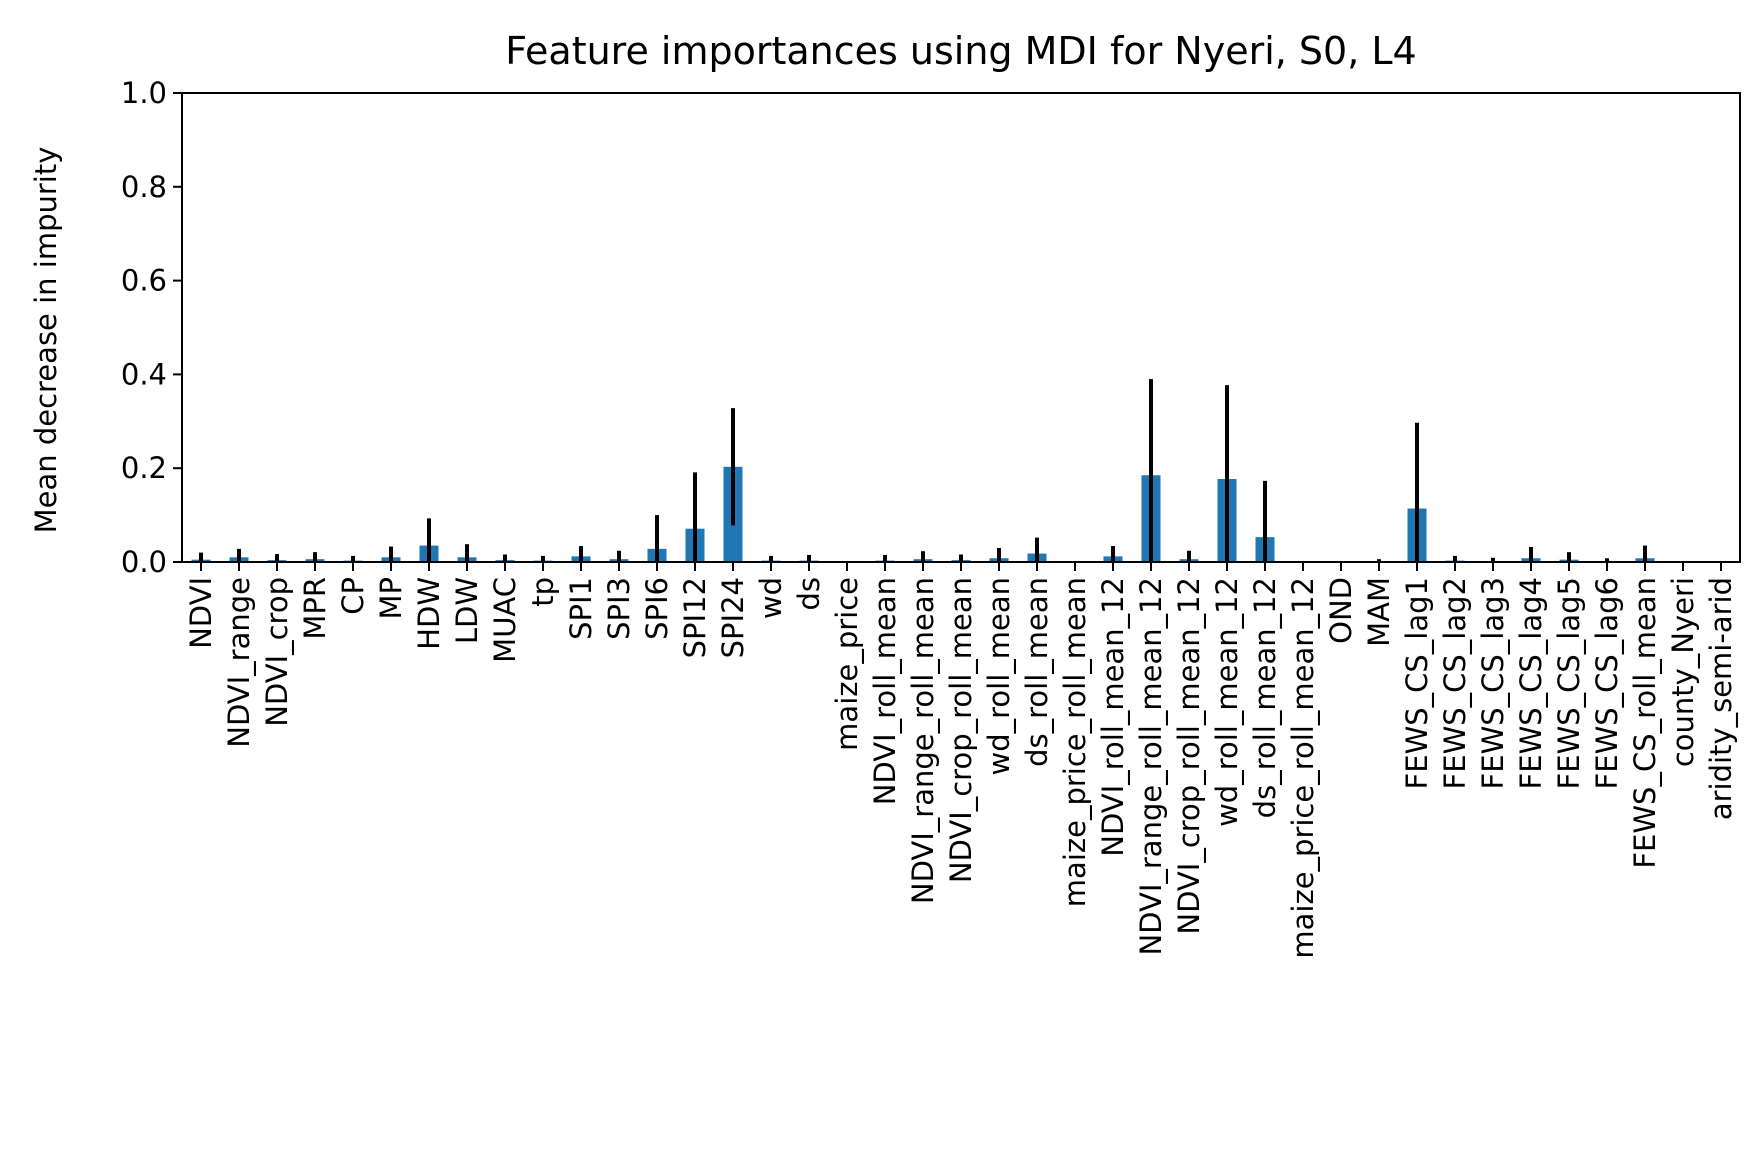  Describe the element at coordinates (809, 594) in the screenshot. I see `x-tick-label-ds: ds` at that location.